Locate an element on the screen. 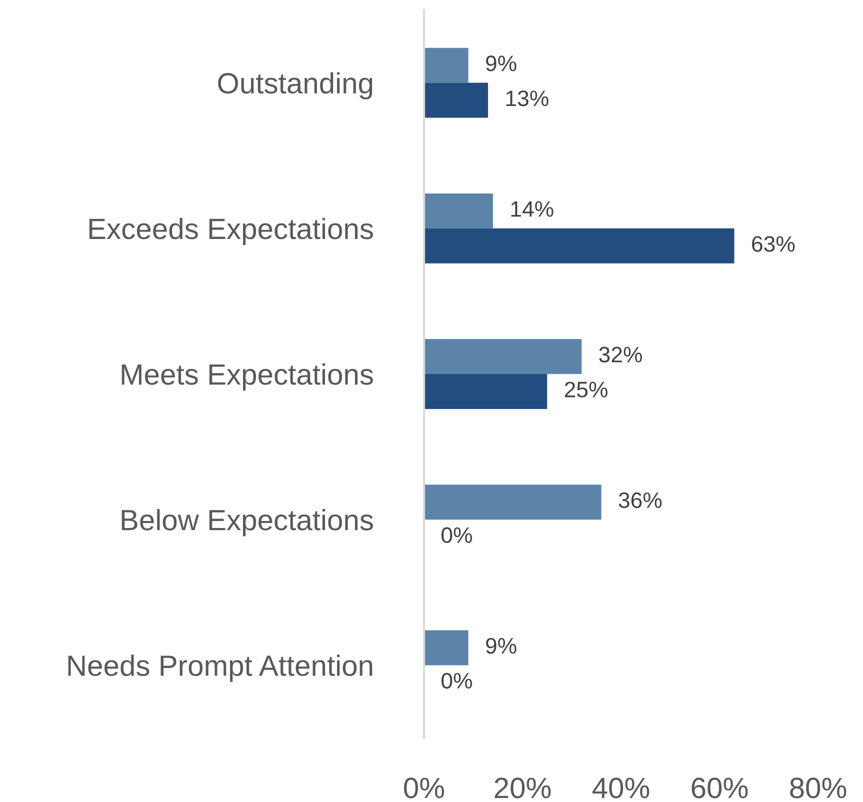 This screenshot has height=802, width=863. x-tick-label: 80% is located at coordinates (818, 788).